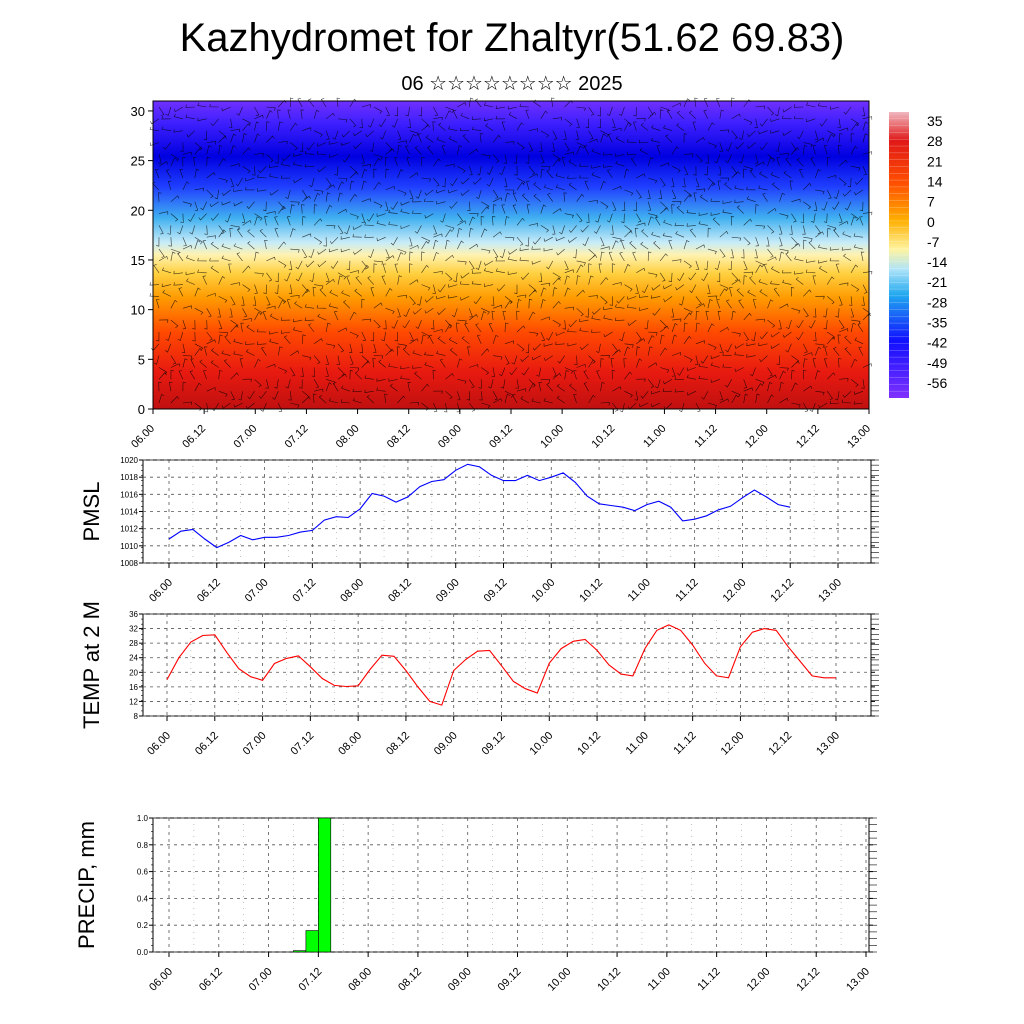  What do you see at coordinates (591, 591) in the screenshot?
I see `x-tick-label: 10.12` at bounding box center [591, 591].